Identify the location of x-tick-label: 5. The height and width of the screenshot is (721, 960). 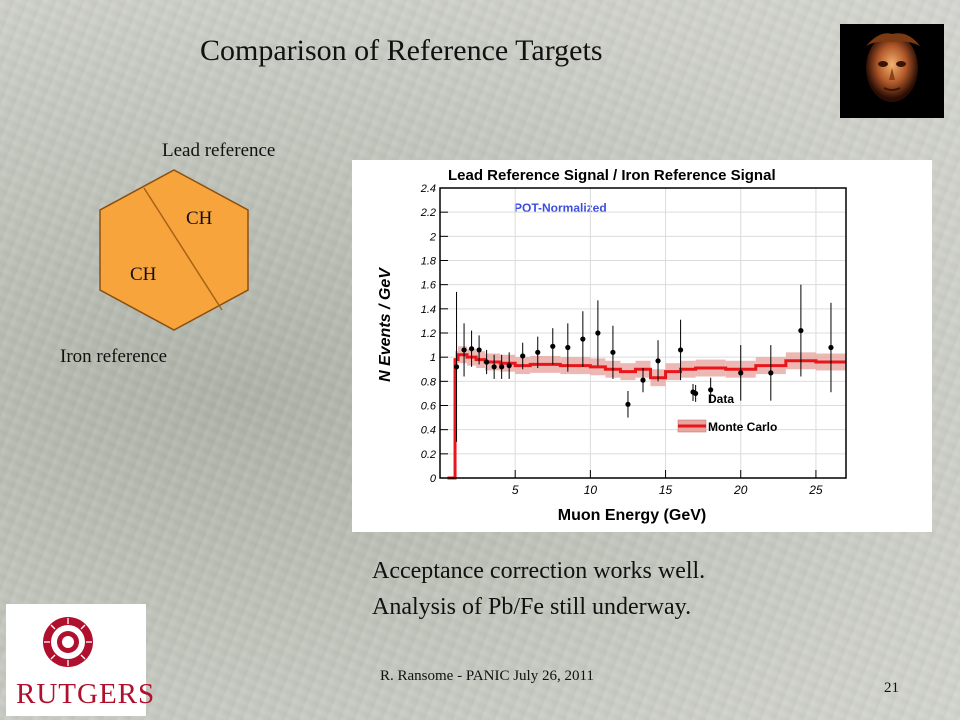
(515, 490).